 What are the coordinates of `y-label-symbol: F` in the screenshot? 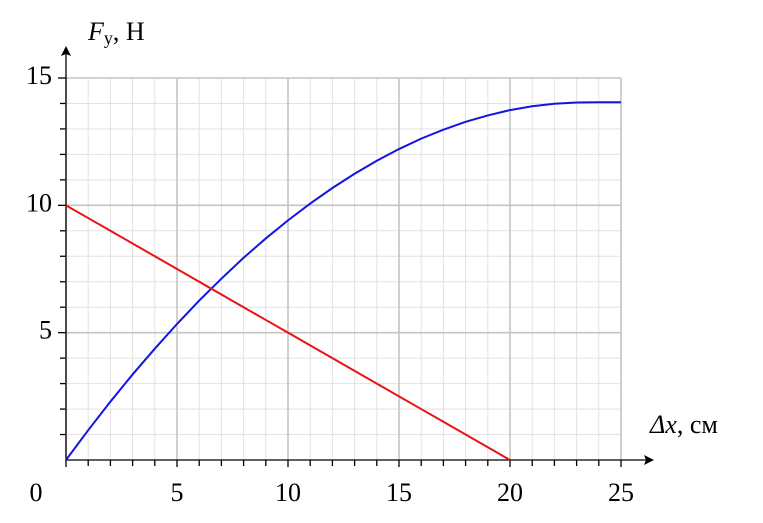 It's located at (96, 31).